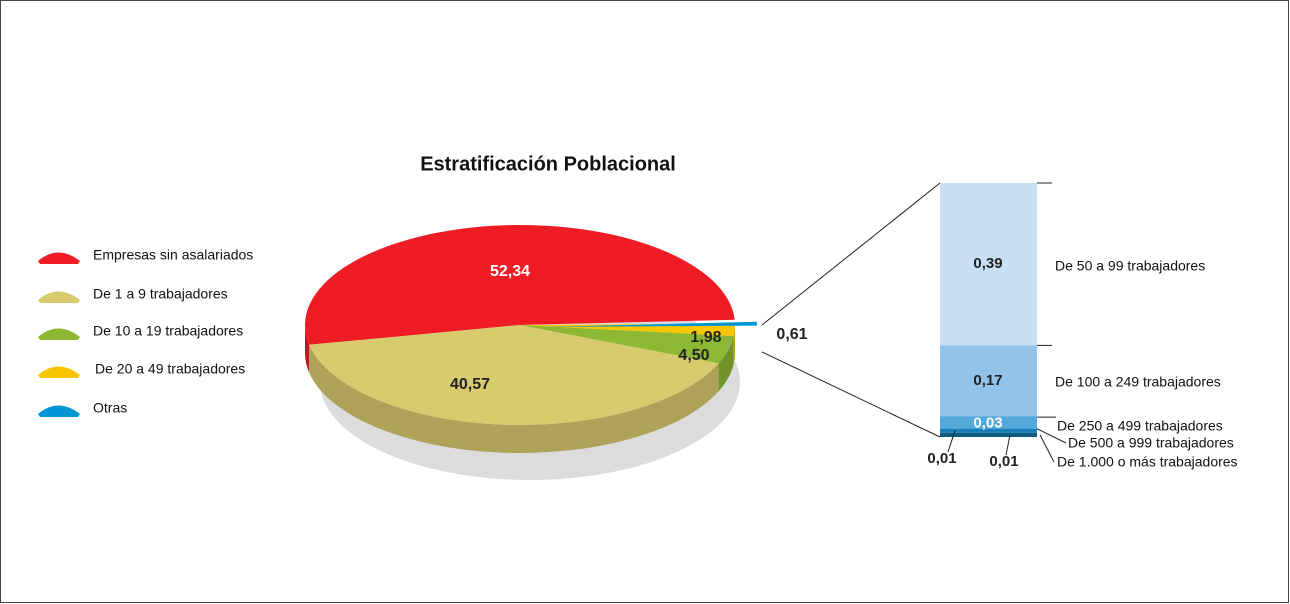  I want to click on chart-title: Estratificación Poblacional, so click(548, 164).